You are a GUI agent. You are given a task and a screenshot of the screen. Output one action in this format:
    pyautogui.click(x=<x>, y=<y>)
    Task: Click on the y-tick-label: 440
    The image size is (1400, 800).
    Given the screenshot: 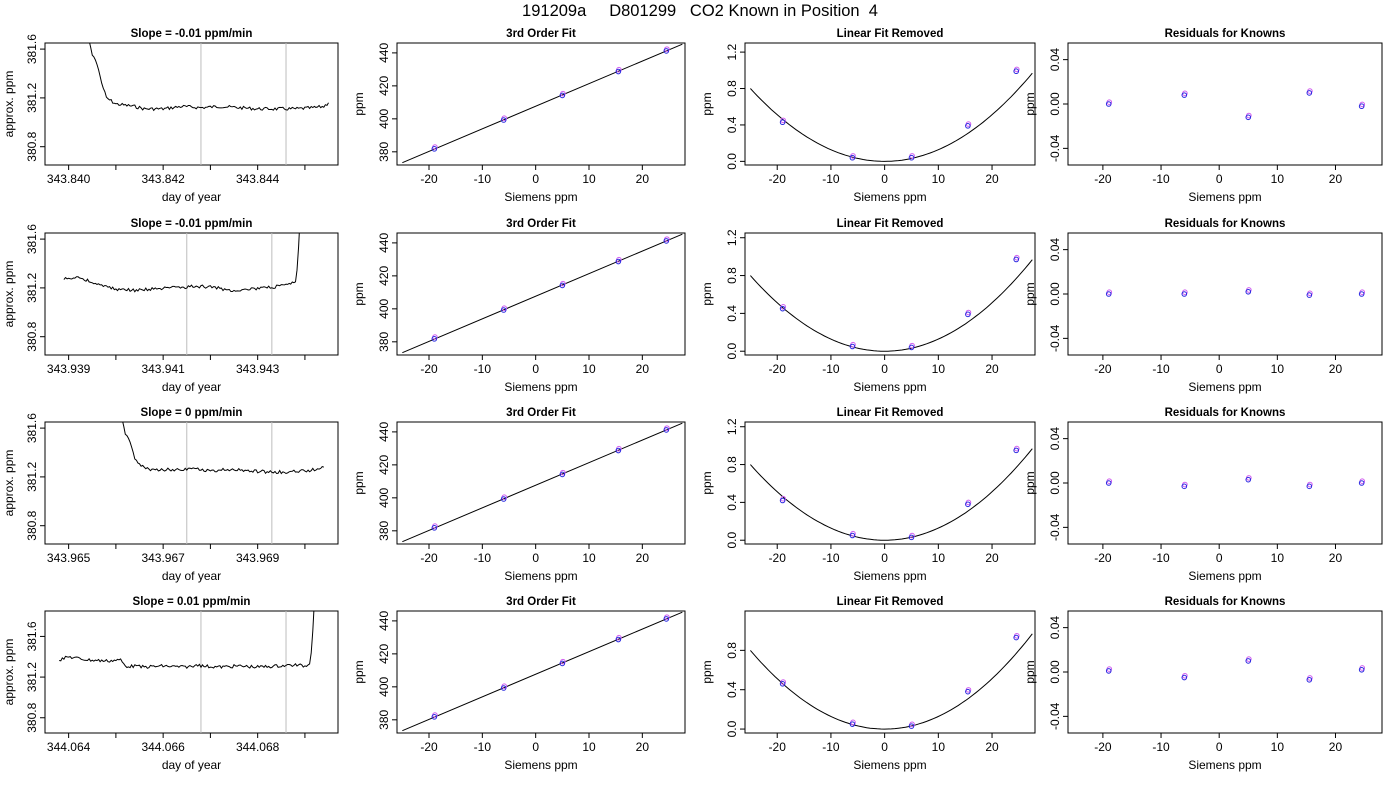 What is the action you would take?
    pyautogui.click(x=384, y=432)
    